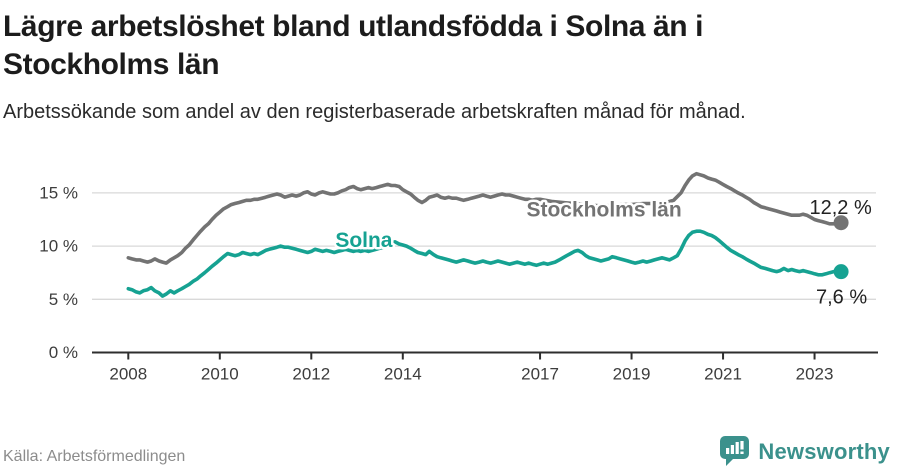 The width and height of the screenshot is (900, 474). Describe the element at coordinates (824, 451) in the screenshot. I see `newsworthy-wordmark: Newsworthy` at that location.